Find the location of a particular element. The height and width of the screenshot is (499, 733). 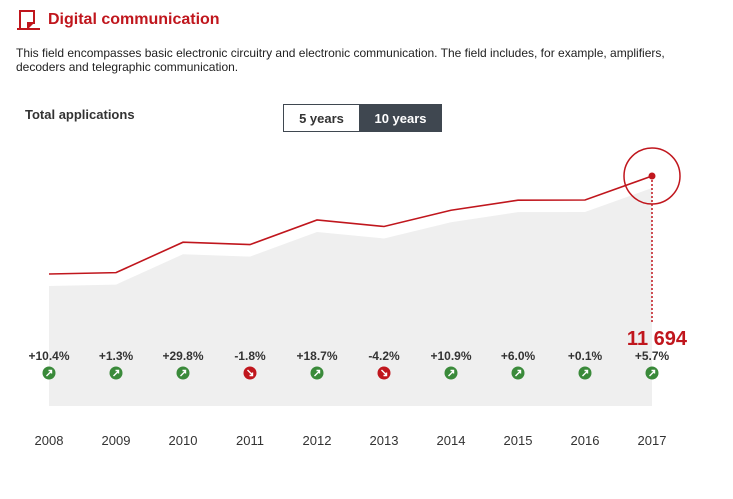

growth-label: +10.4% is located at coordinates (48, 356).